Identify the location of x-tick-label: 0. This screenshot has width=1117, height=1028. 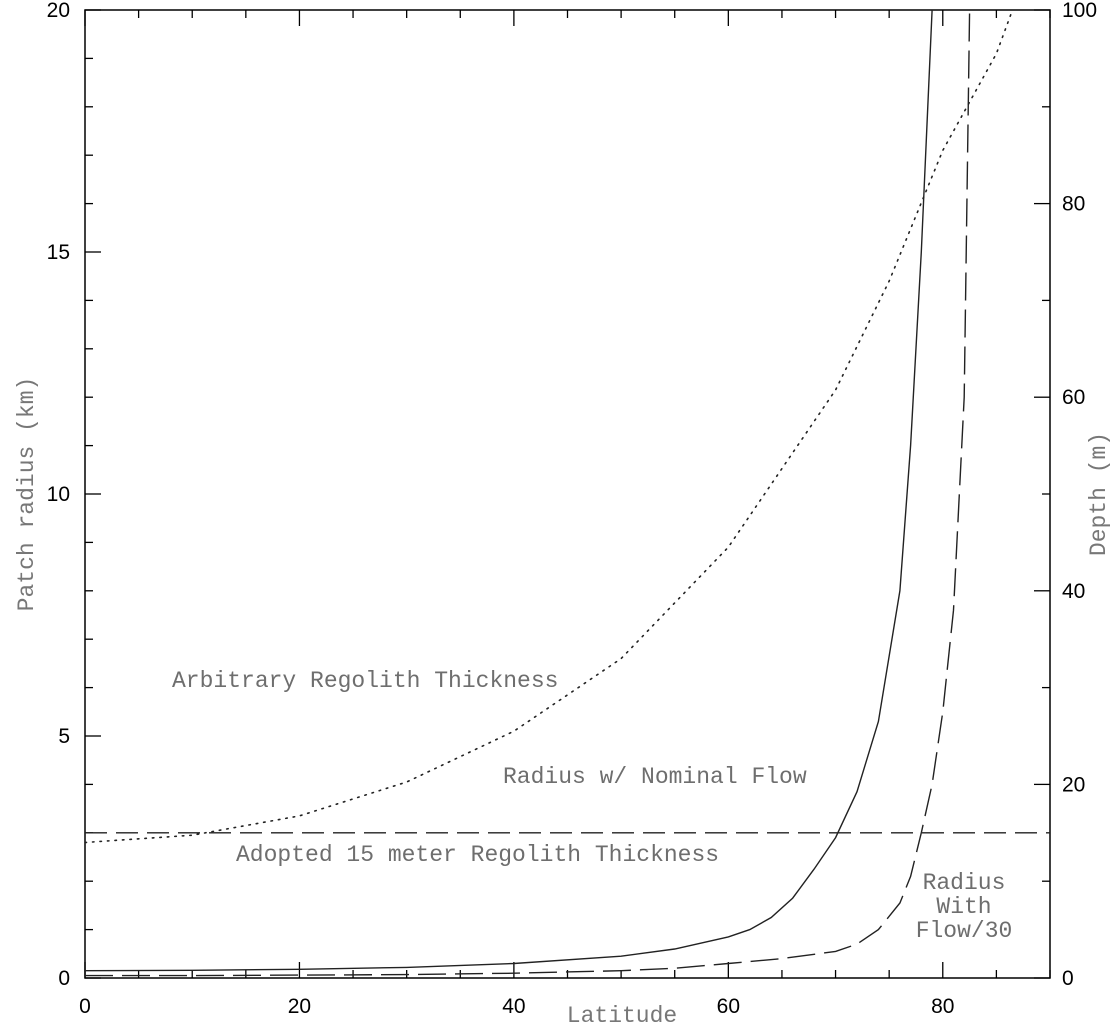
(85, 1006).